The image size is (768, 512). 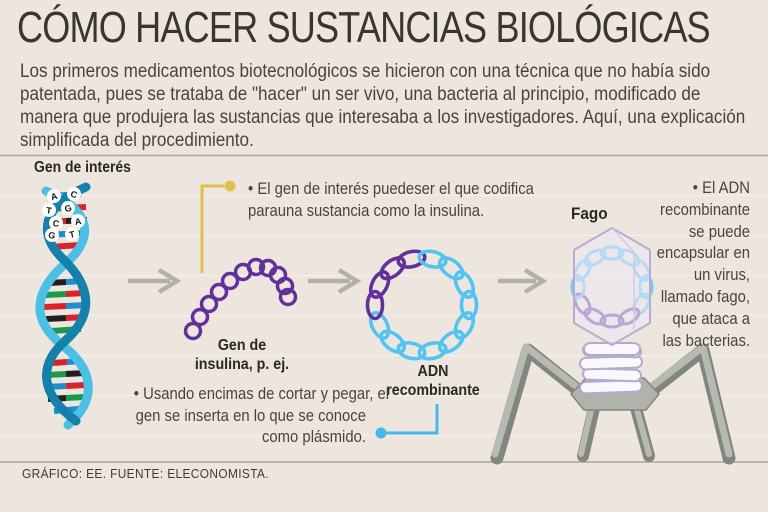 I want to click on callout-line: llamado fago,, so click(x=705, y=296).